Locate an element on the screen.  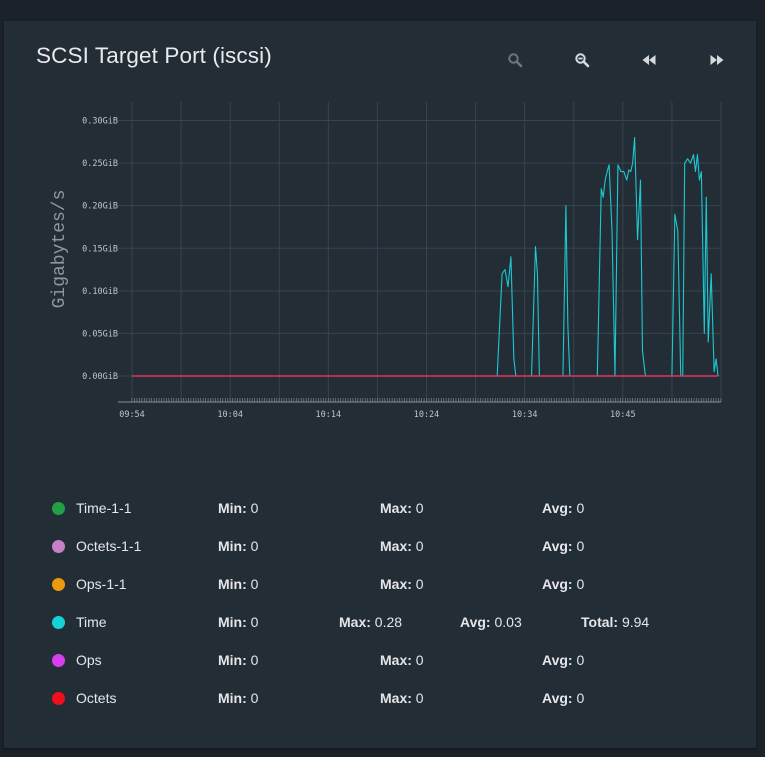
legend-series-name: Ops is located at coordinates (89, 660).